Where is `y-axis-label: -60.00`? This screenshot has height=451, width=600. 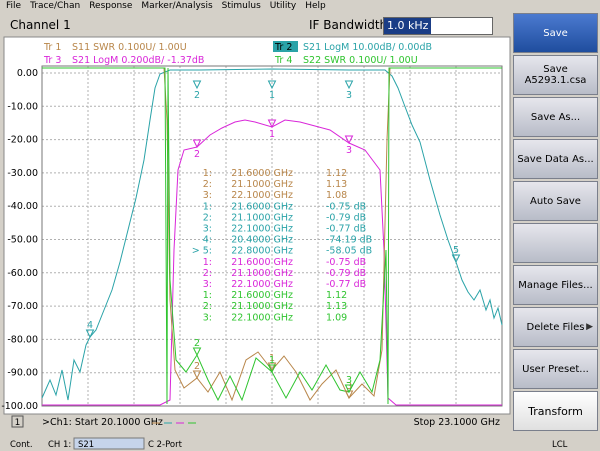
y-axis-label: -60.00 is located at coordinates (22, 273).